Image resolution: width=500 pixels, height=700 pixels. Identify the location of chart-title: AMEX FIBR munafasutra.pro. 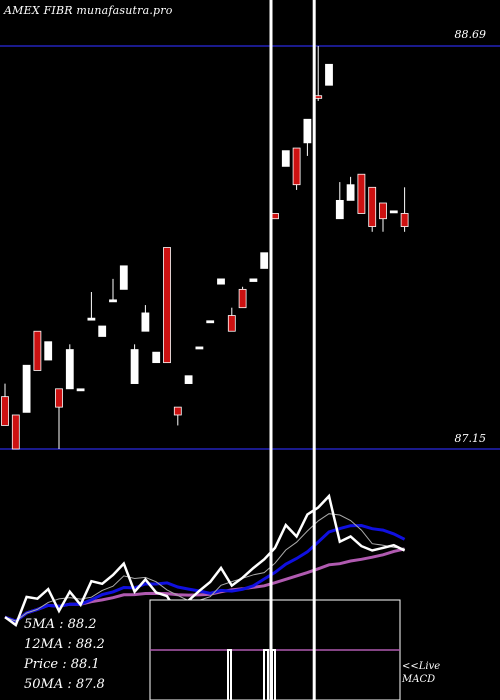
(88, 10).